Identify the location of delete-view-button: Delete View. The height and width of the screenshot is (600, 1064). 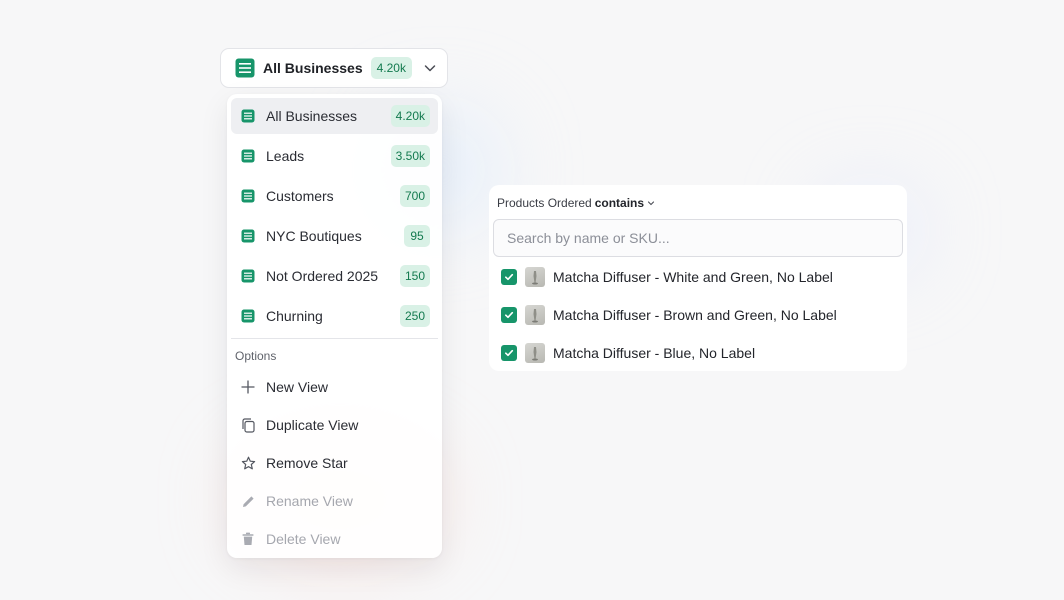
(334, 539).